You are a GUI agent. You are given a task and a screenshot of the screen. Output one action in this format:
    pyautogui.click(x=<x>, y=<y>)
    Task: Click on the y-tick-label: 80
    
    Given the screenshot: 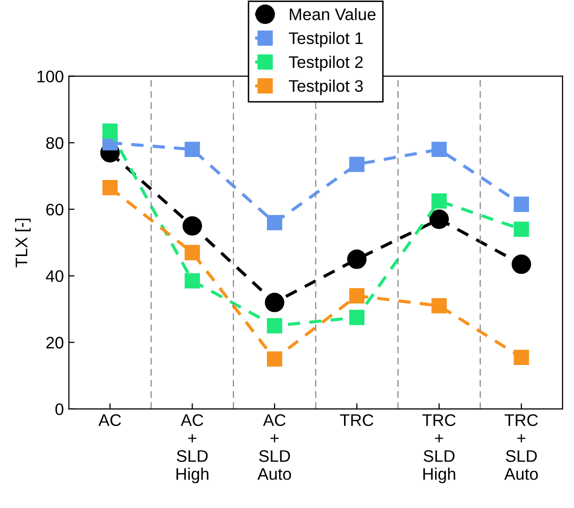 What is the action you would take?
    pyautogui.click(x=55, y=143)
    